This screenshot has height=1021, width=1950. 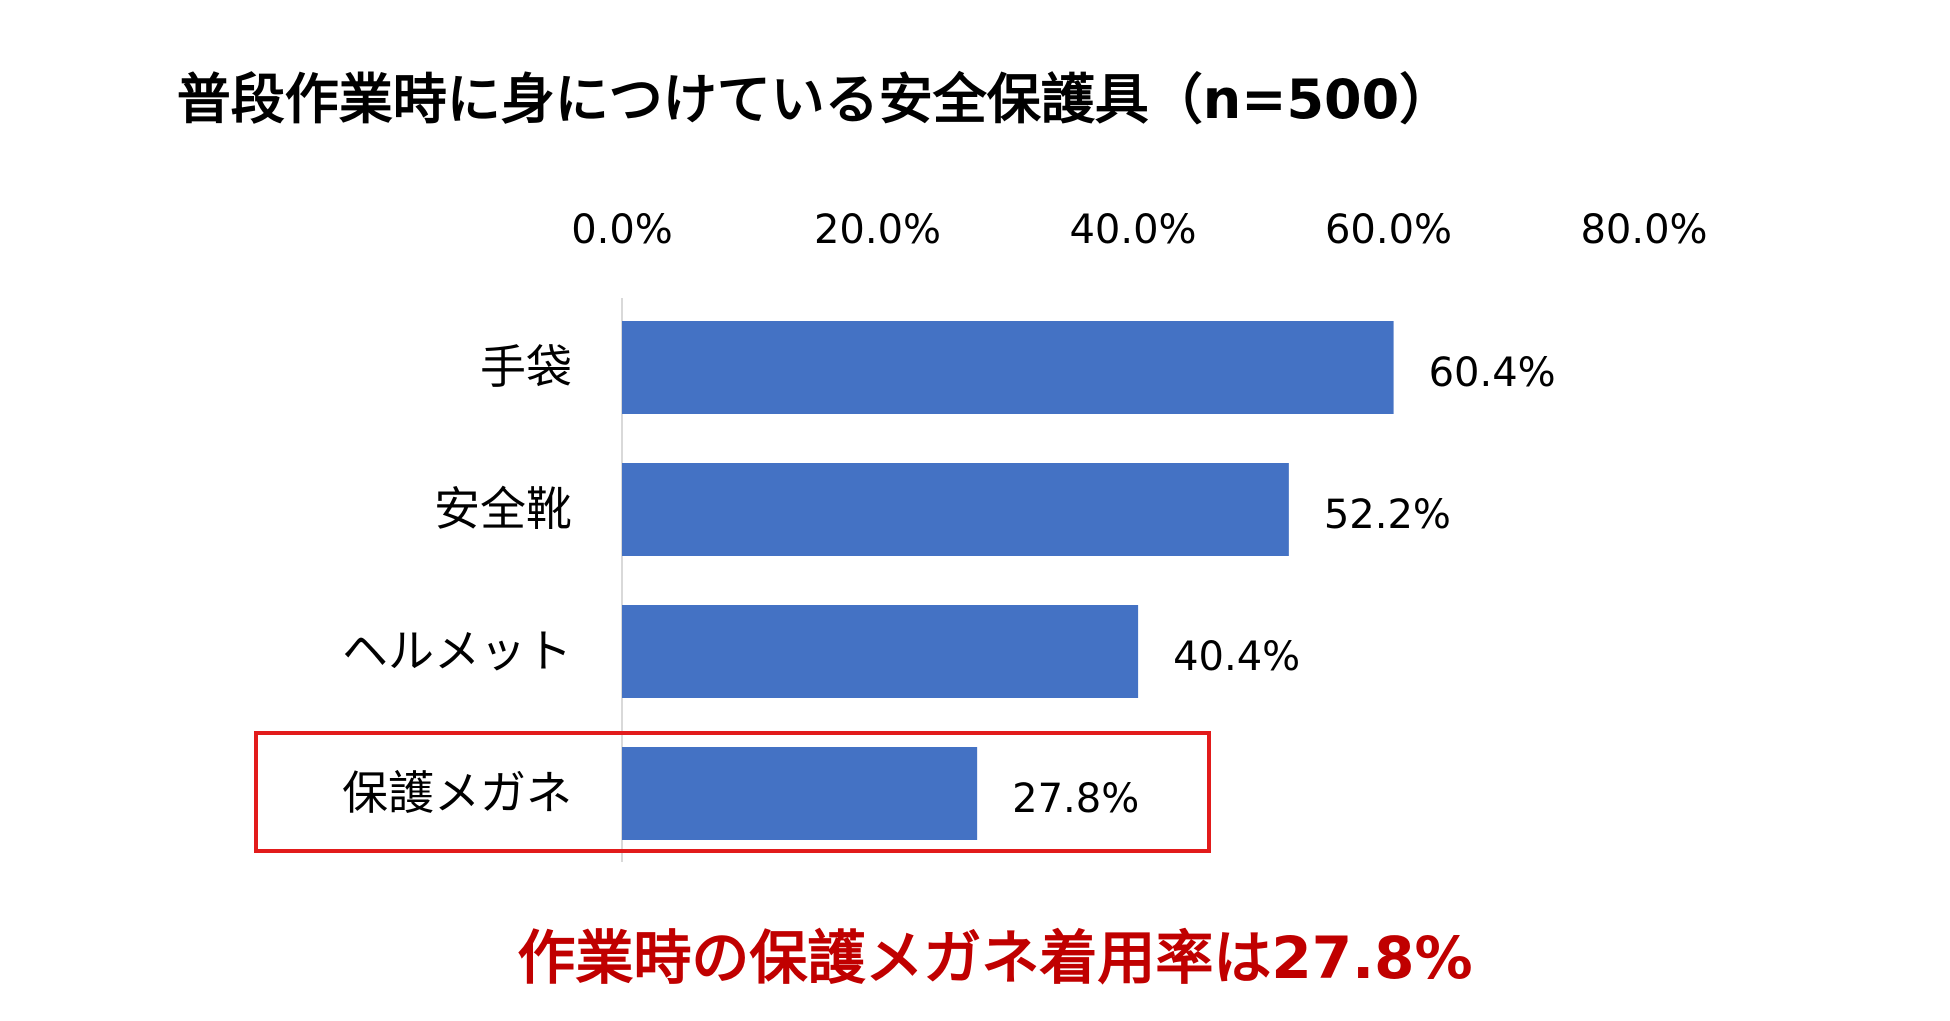 What do you see at coordinates (622, 230) in the screenshot?
I see `x-tick-label: 0.0%` at bounding box center [622, 230].